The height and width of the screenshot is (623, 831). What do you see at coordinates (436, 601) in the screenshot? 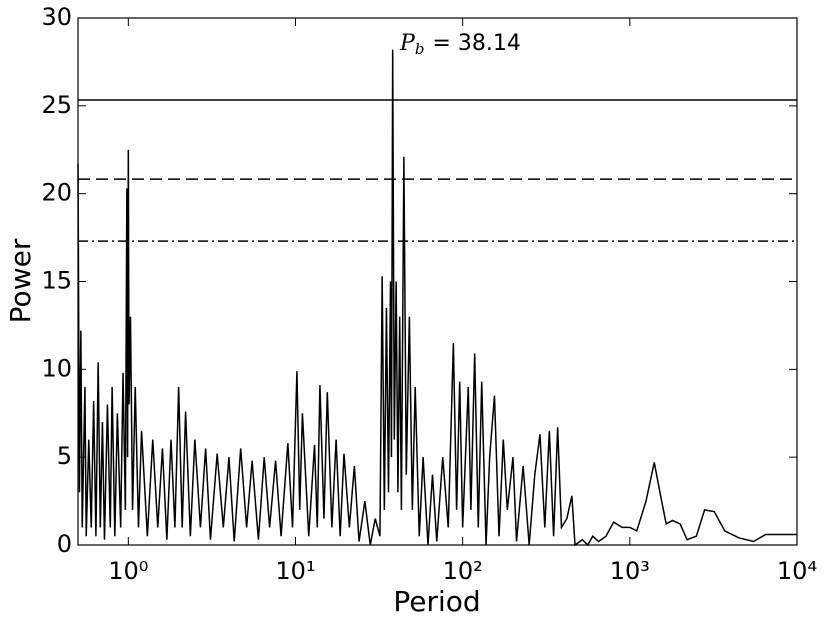
I see `x-axis-label: Period` at bounding box center [436, 601].